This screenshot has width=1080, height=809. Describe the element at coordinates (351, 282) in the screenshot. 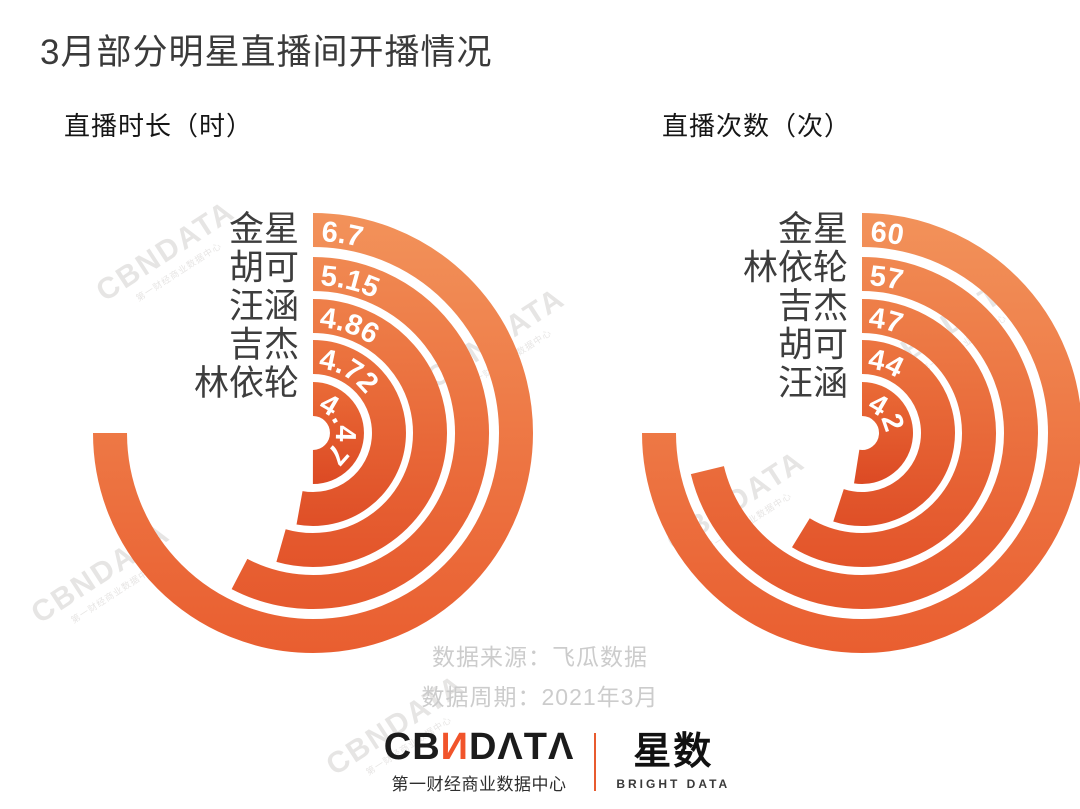

I see `bar-value-label: 5.15` at that location.